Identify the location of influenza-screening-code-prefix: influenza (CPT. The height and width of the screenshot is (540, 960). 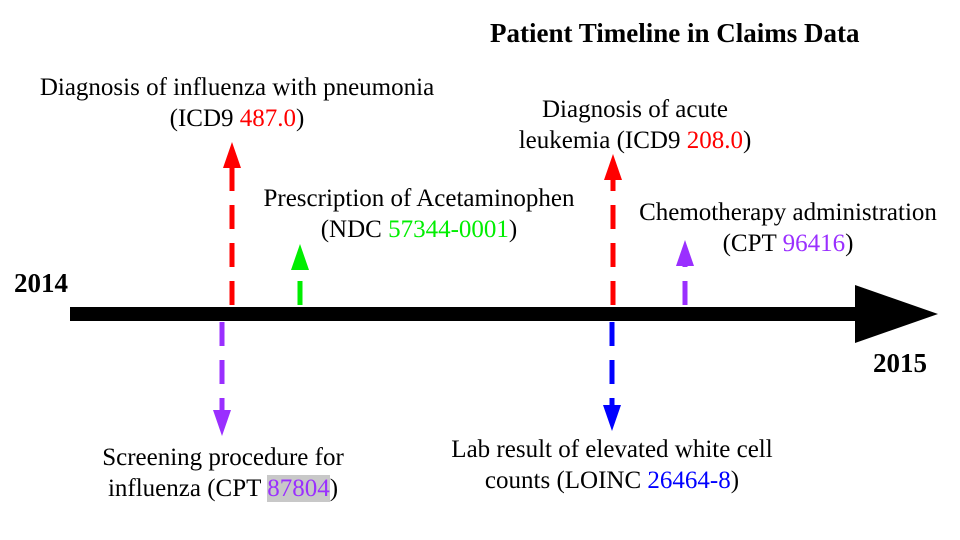
(187, 488).